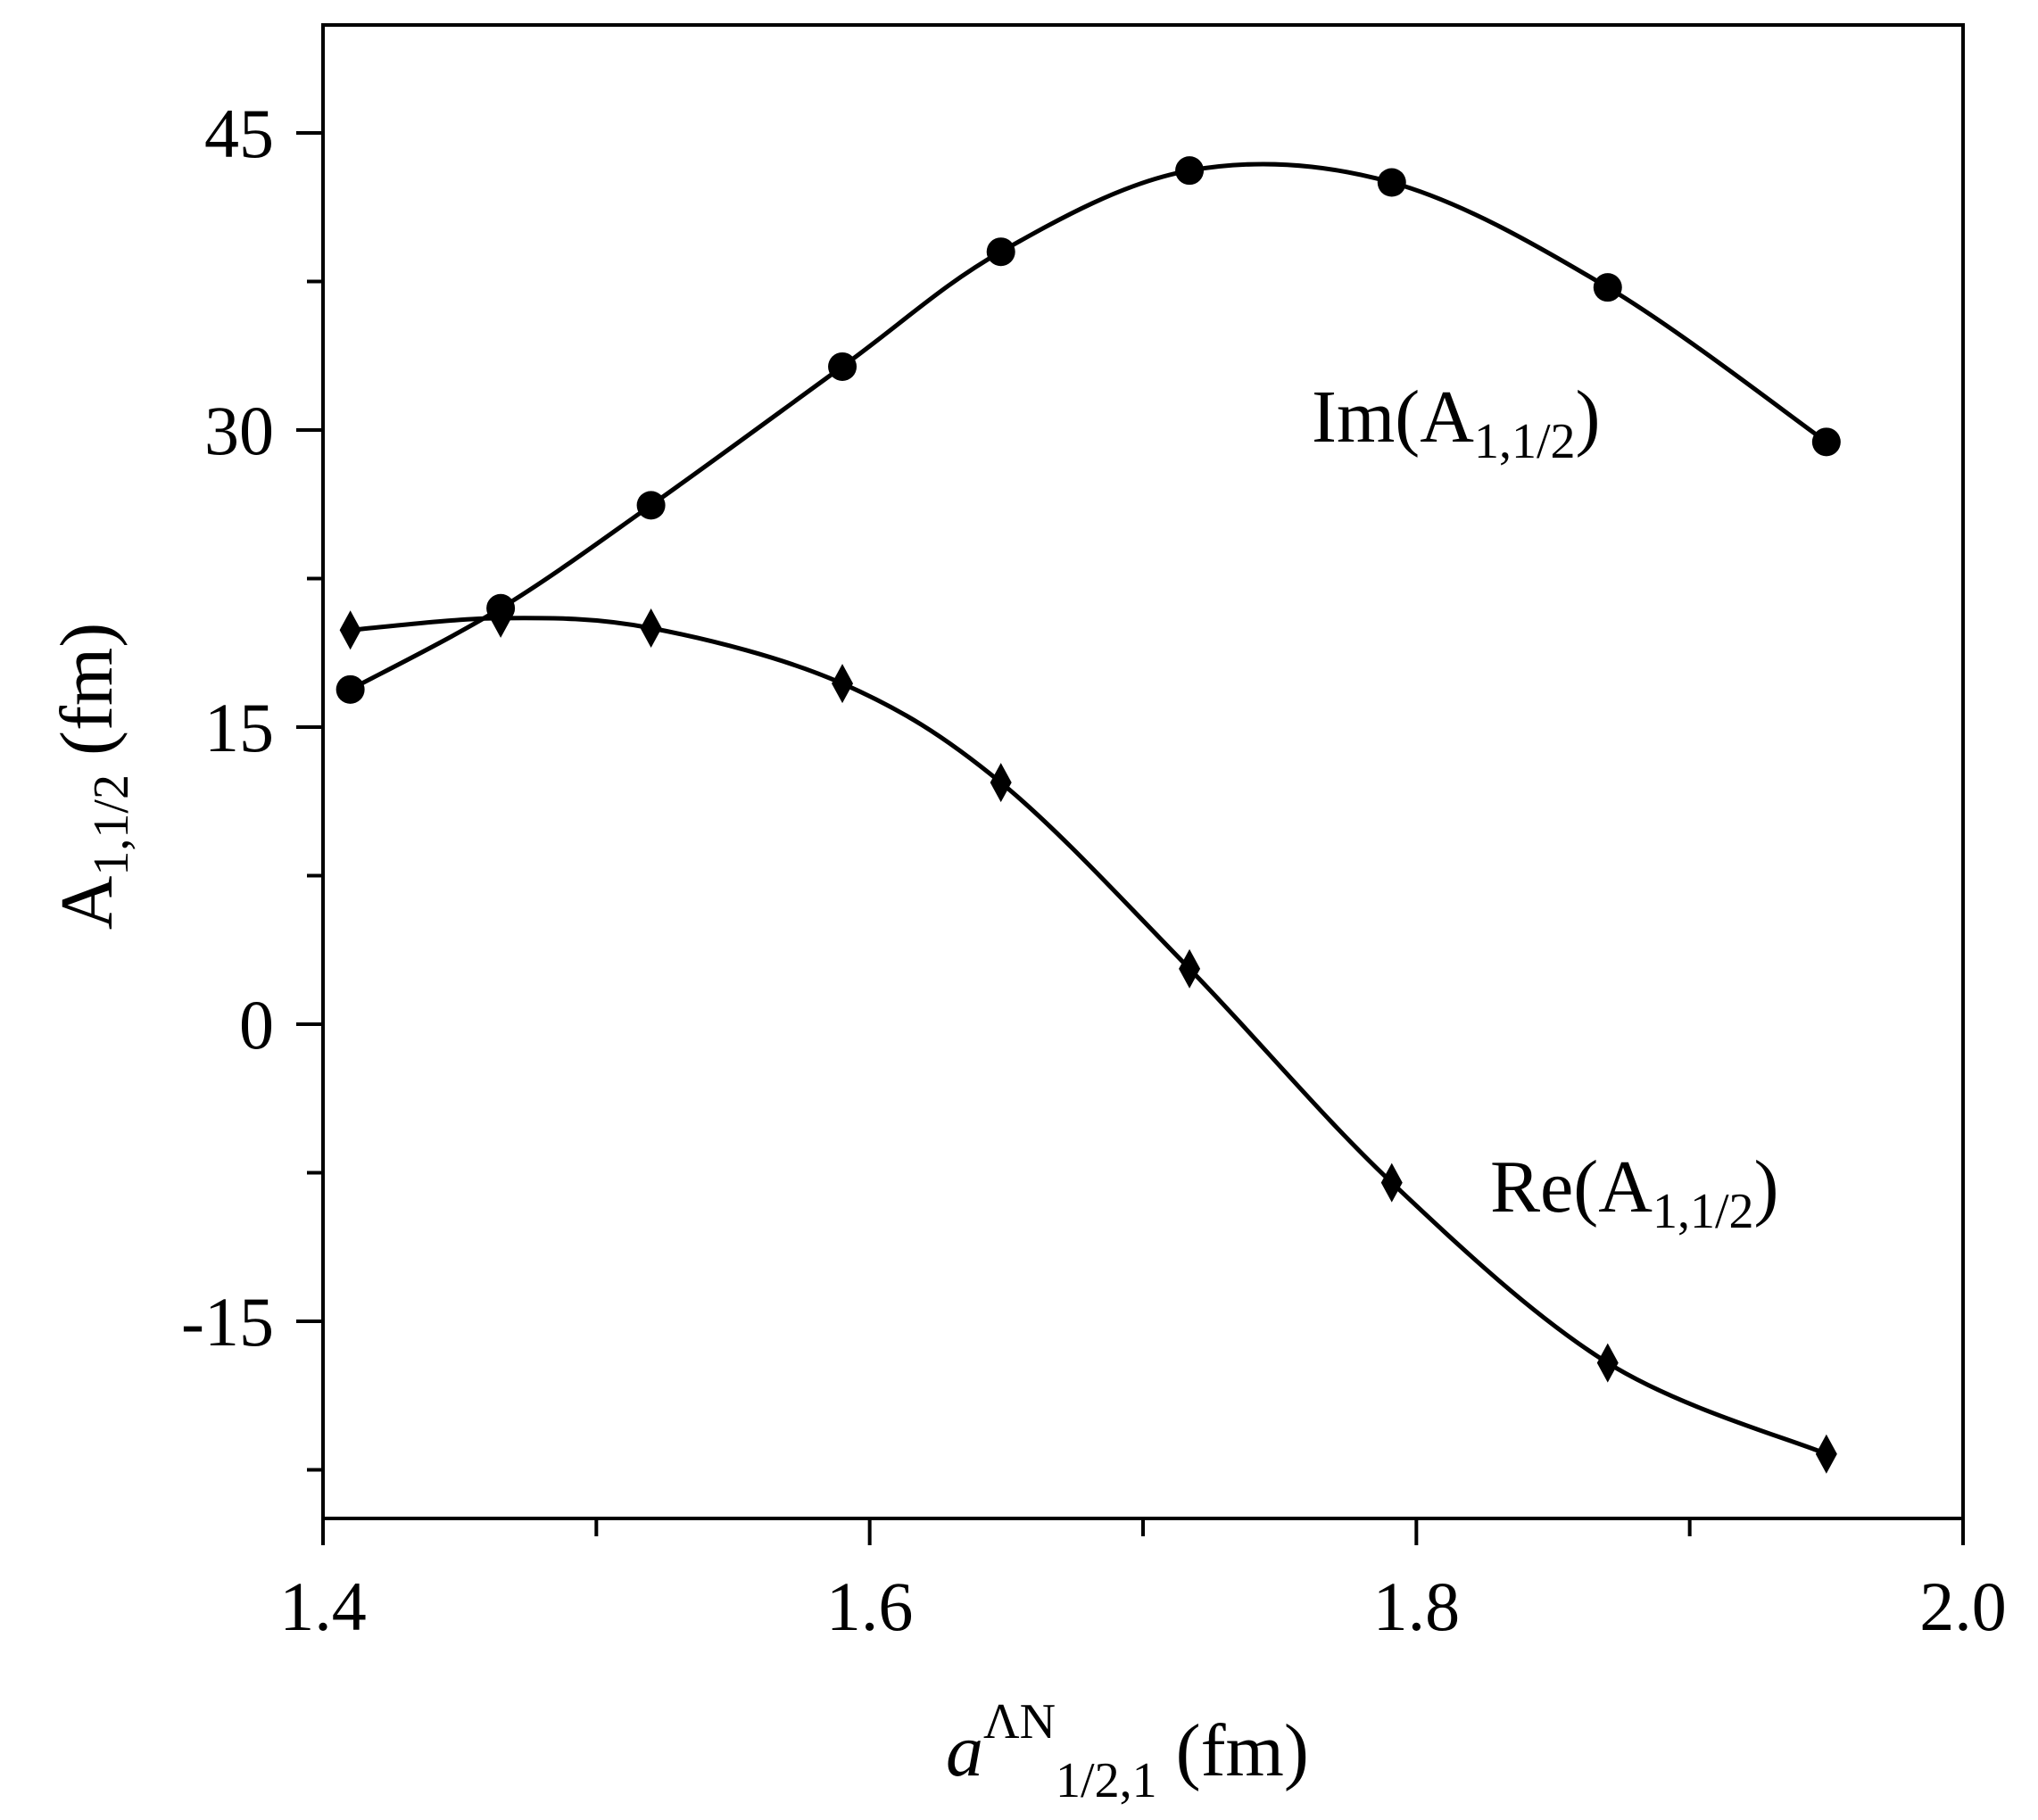  I want to click on y-axis-title: A1,1/2 (fm), so click(93, 777).